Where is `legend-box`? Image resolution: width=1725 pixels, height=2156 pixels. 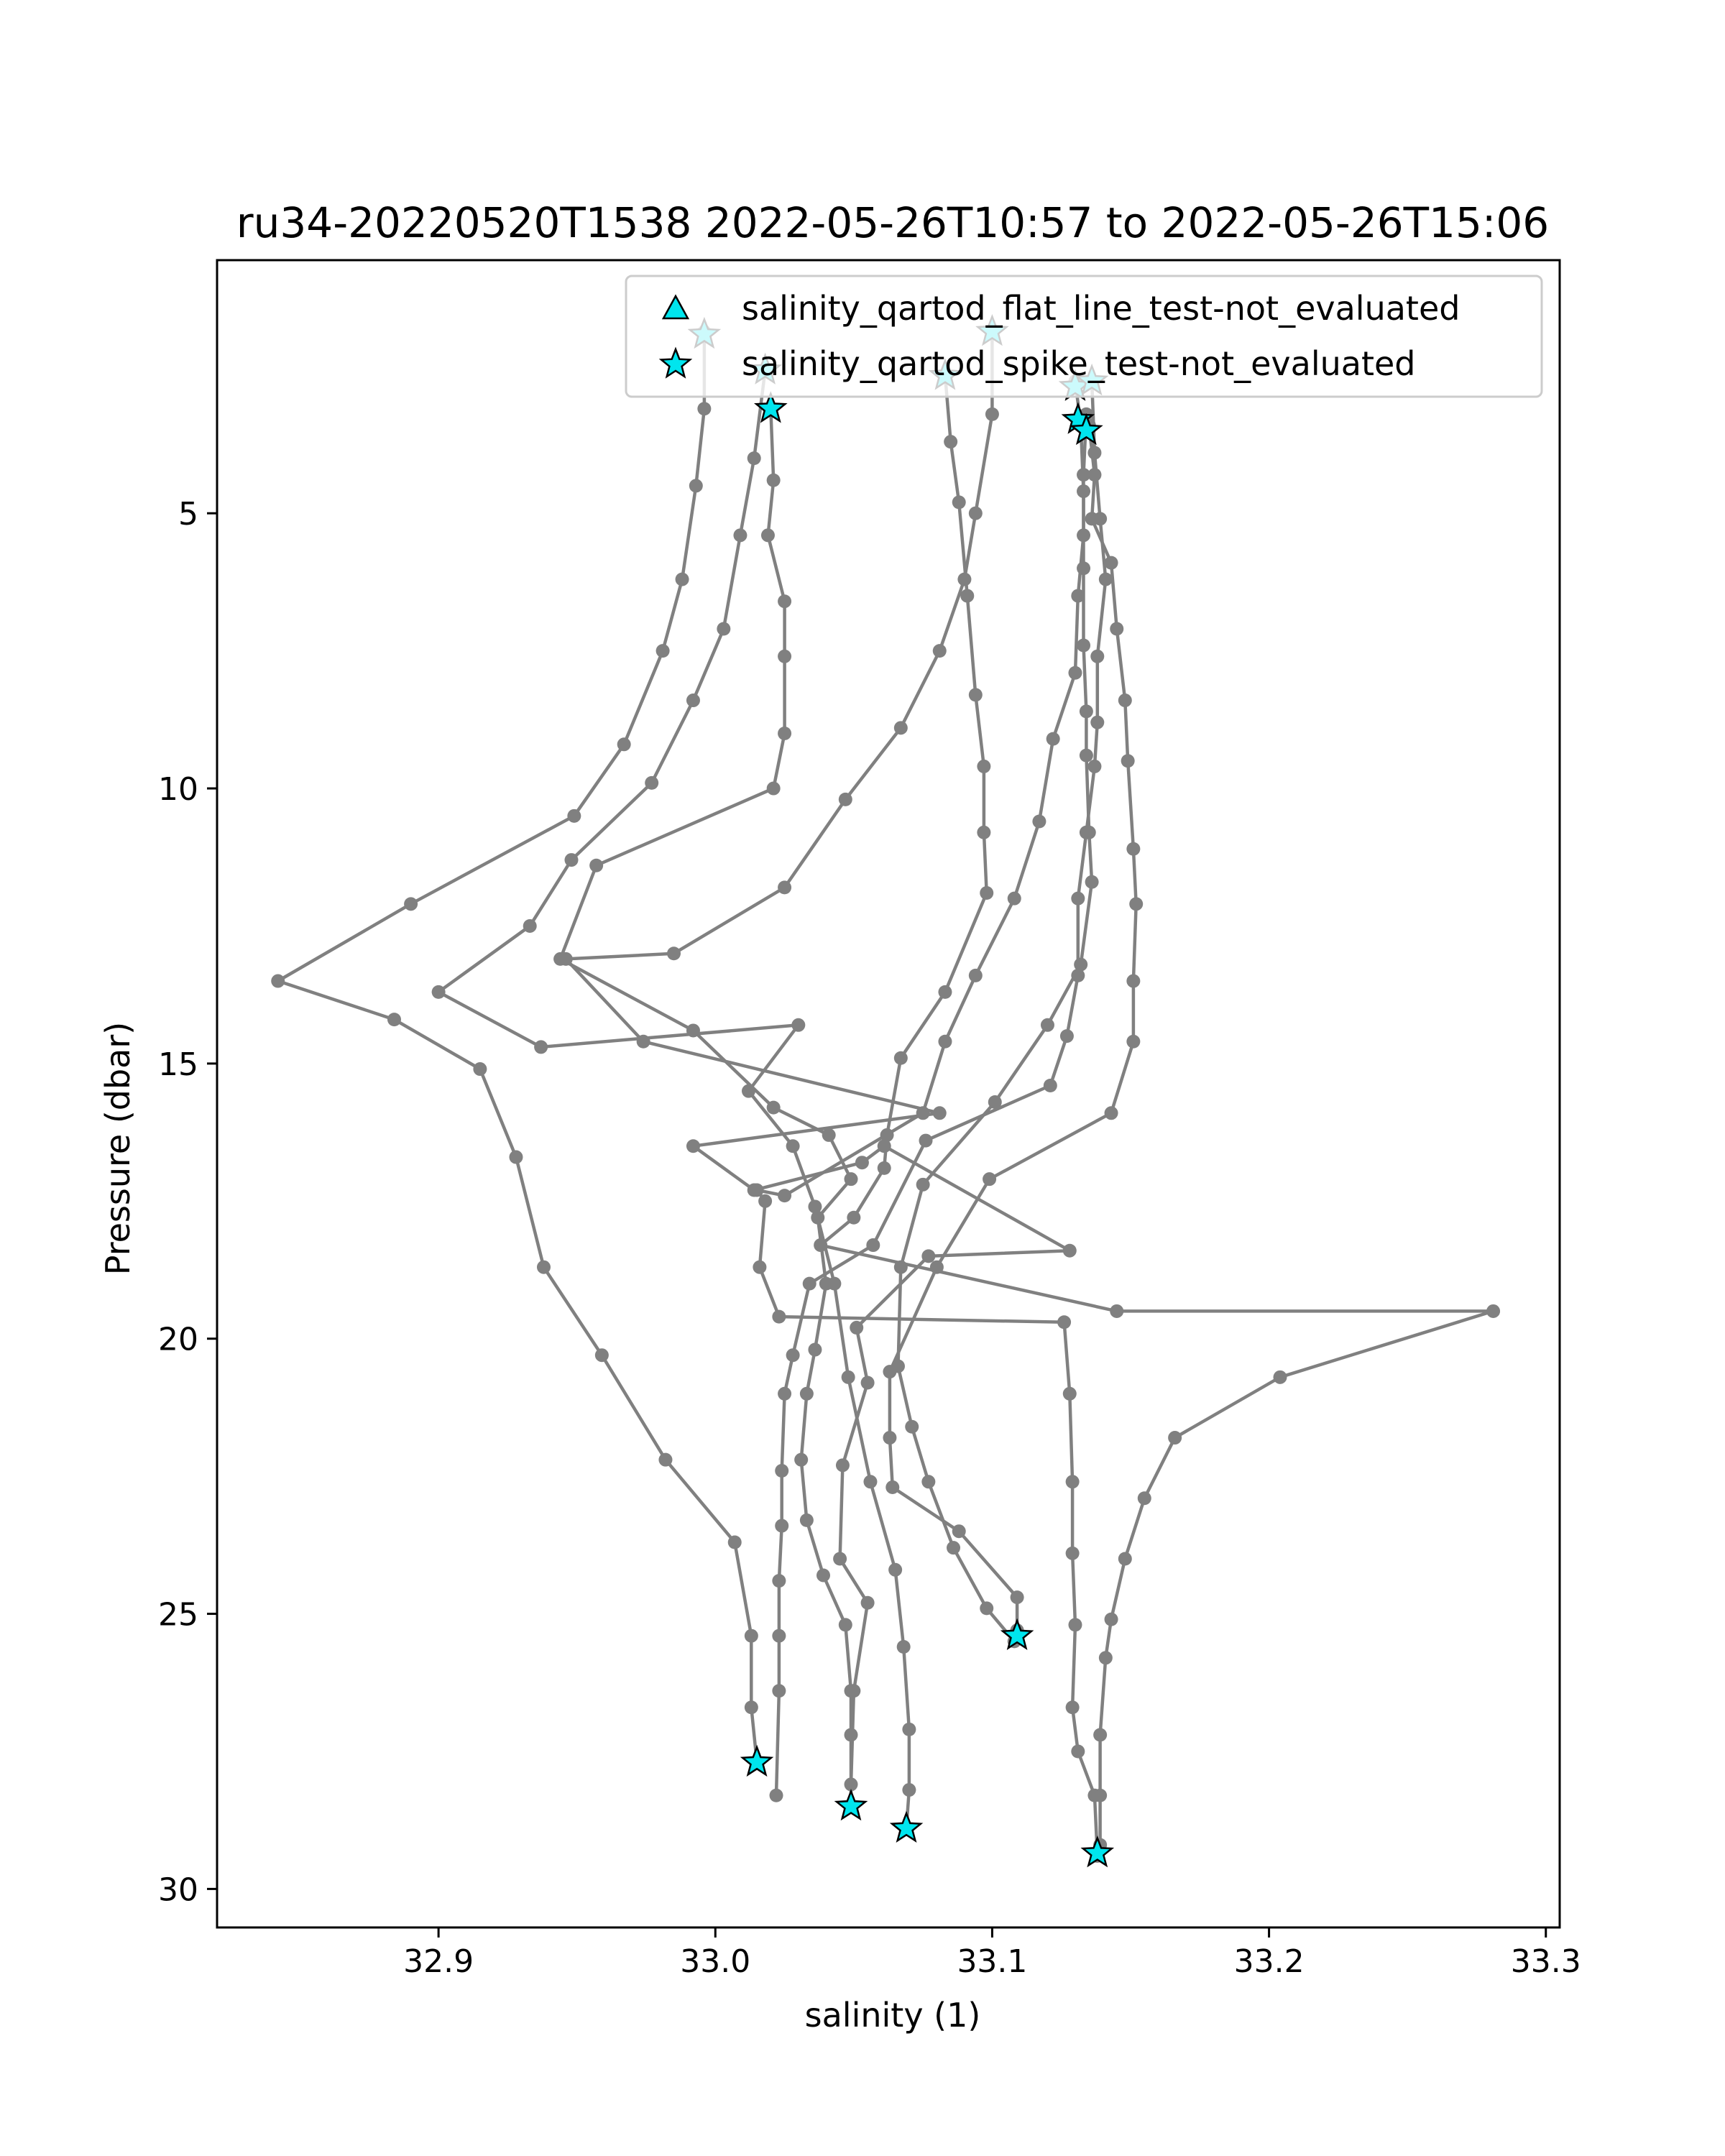
legend-box is located at coordinates (1084, 336).